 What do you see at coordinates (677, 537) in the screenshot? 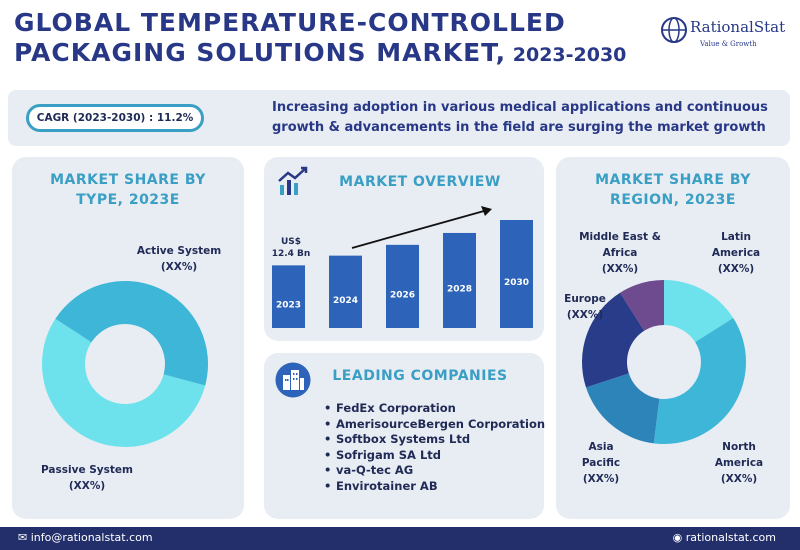
I see `web-icon: ◉` at bounding box center [677, 537].